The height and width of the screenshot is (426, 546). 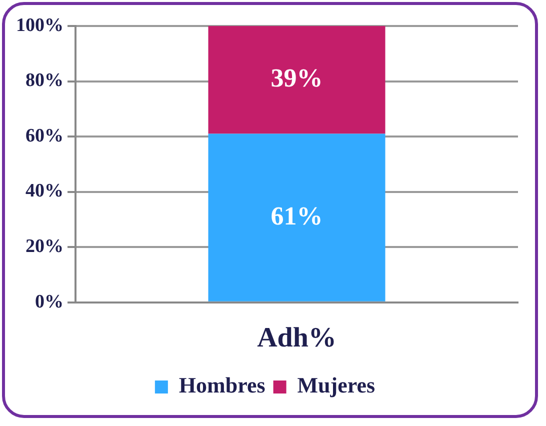 I want to click on y-tick-label: 20%, so click(x=45, y=247).